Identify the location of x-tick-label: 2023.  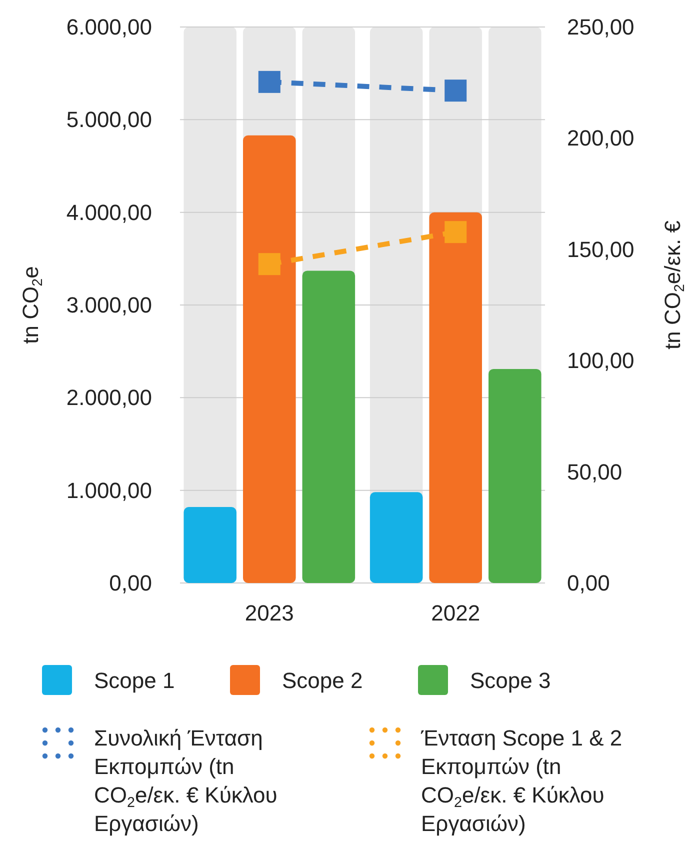
(269, 613).